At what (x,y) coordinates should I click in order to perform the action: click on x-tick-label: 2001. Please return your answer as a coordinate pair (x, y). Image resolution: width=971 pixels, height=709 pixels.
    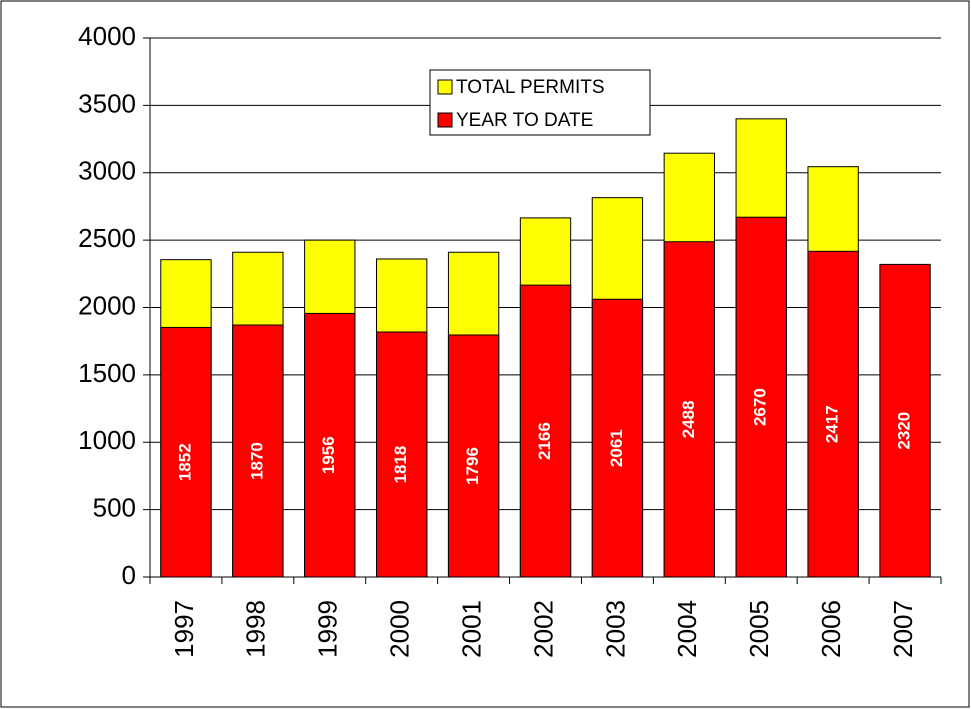
    Looking at the image, I should click on (471, 629).